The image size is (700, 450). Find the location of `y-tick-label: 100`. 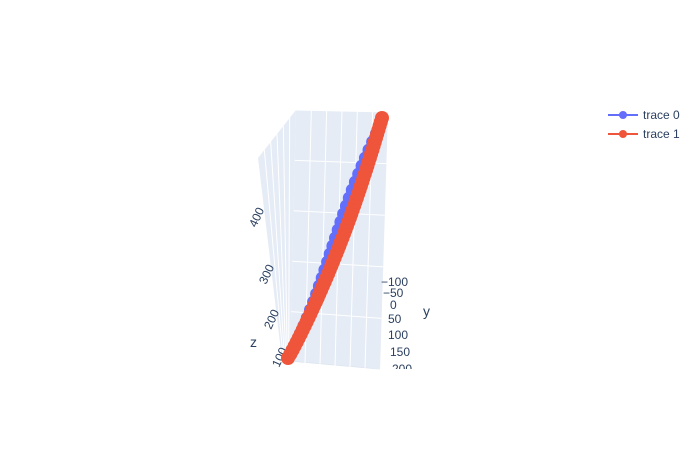

y-tick-label: 100 is located at coordinates (398, 335).